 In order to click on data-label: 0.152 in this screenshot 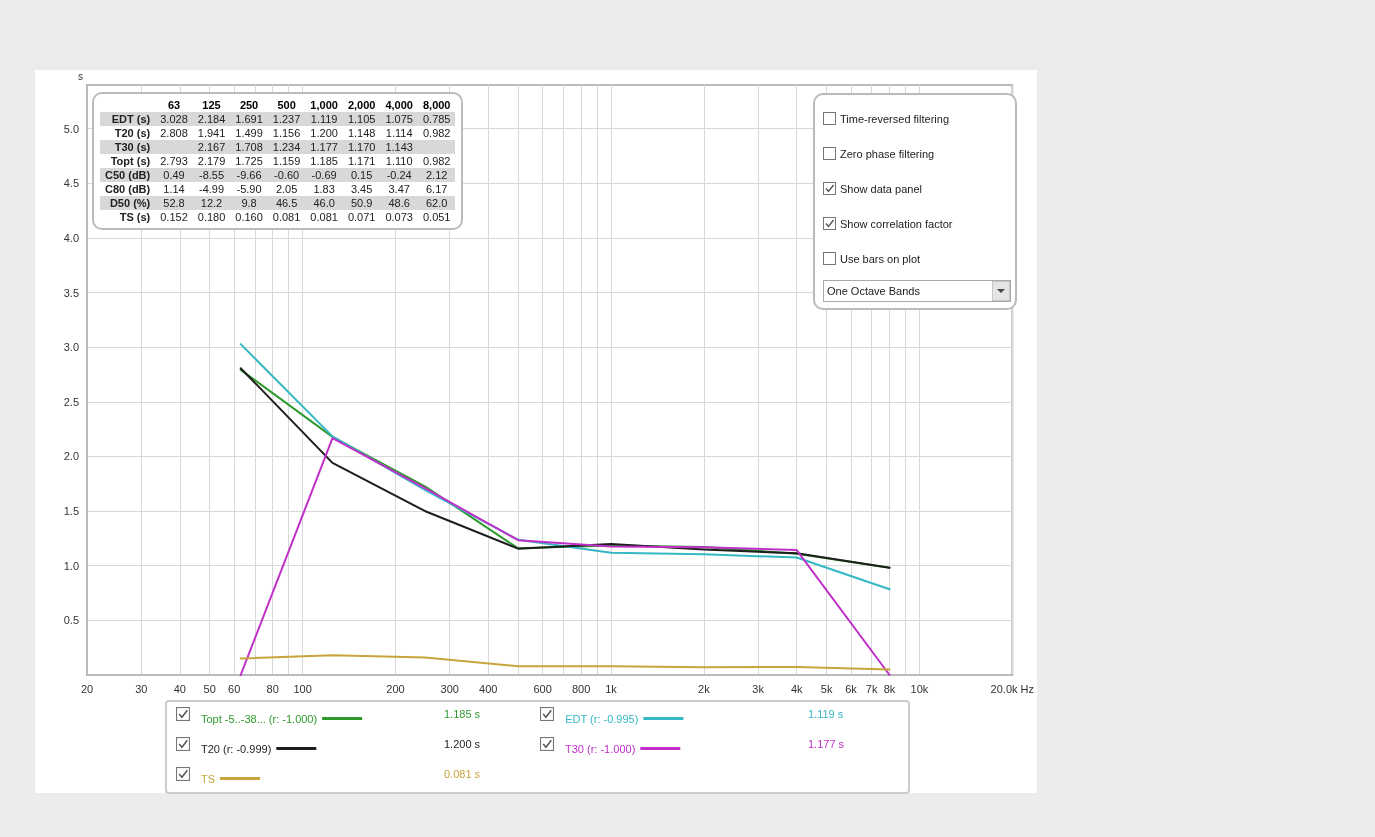, I will do `click(174, 217)`.